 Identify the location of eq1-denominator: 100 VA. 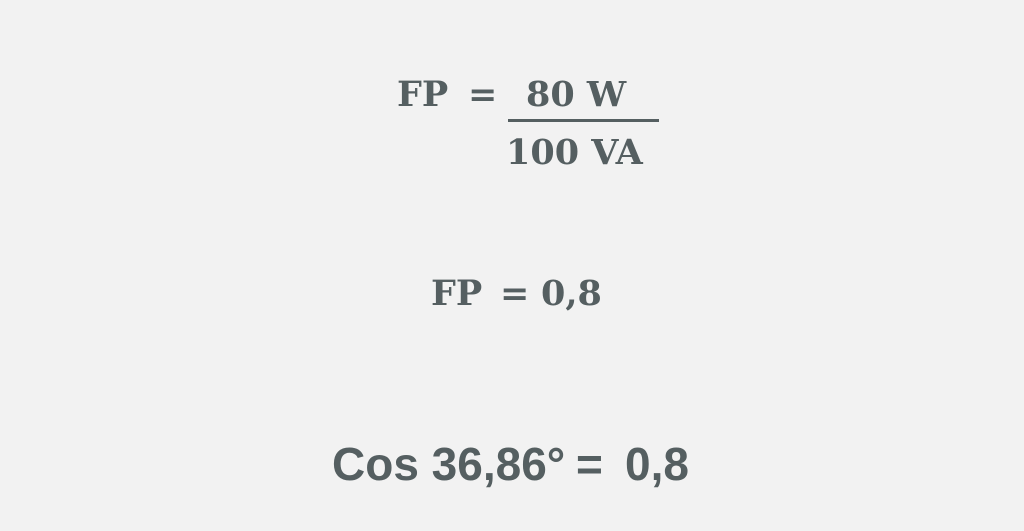
(574, 152).